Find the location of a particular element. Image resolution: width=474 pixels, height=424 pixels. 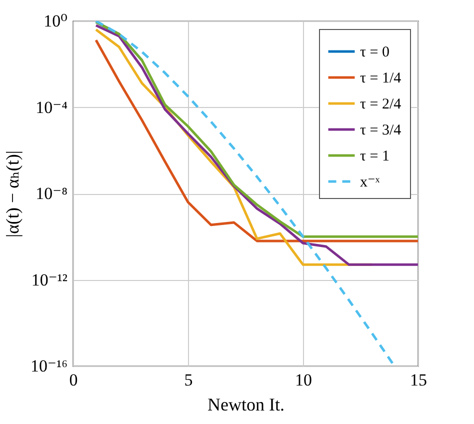

legend-label: τ = 3/4 is located at coordinates (381, 130).